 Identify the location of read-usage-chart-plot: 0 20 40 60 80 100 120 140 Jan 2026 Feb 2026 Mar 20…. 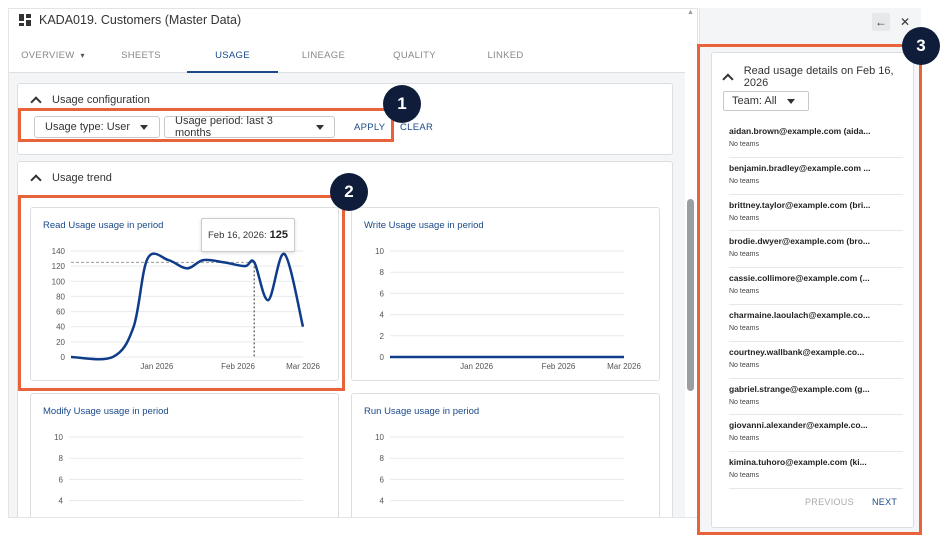
(185, 295).